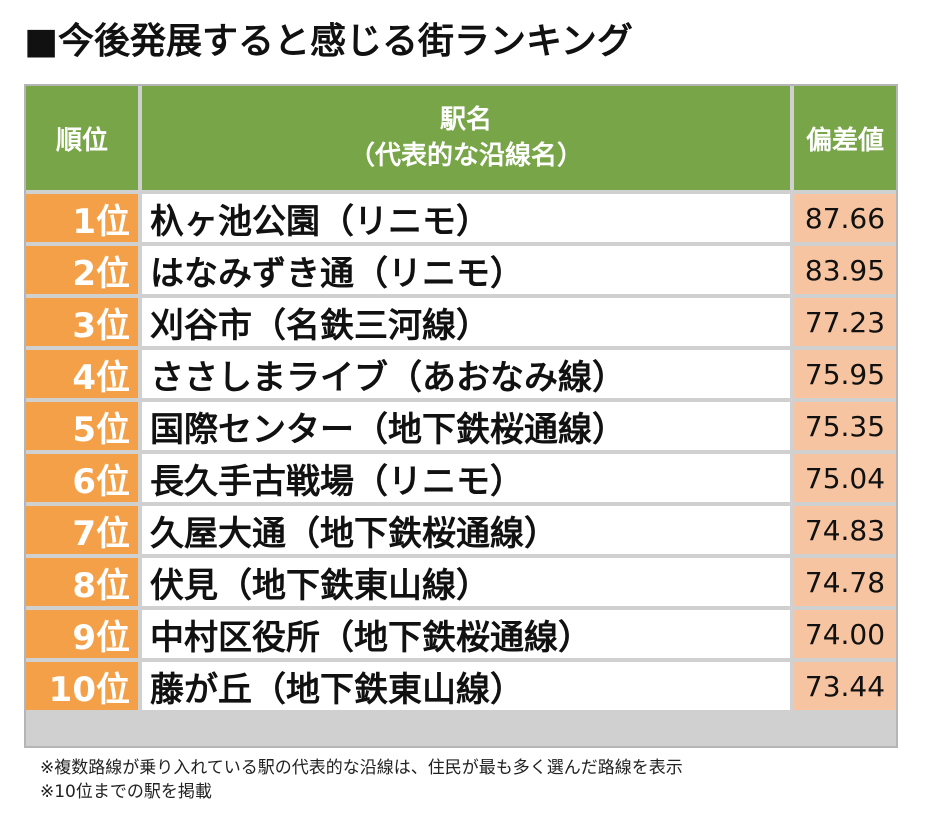 This screenshot has width=951, height=839. I want to click on header-station-label: 駅名, so click(465, 120).